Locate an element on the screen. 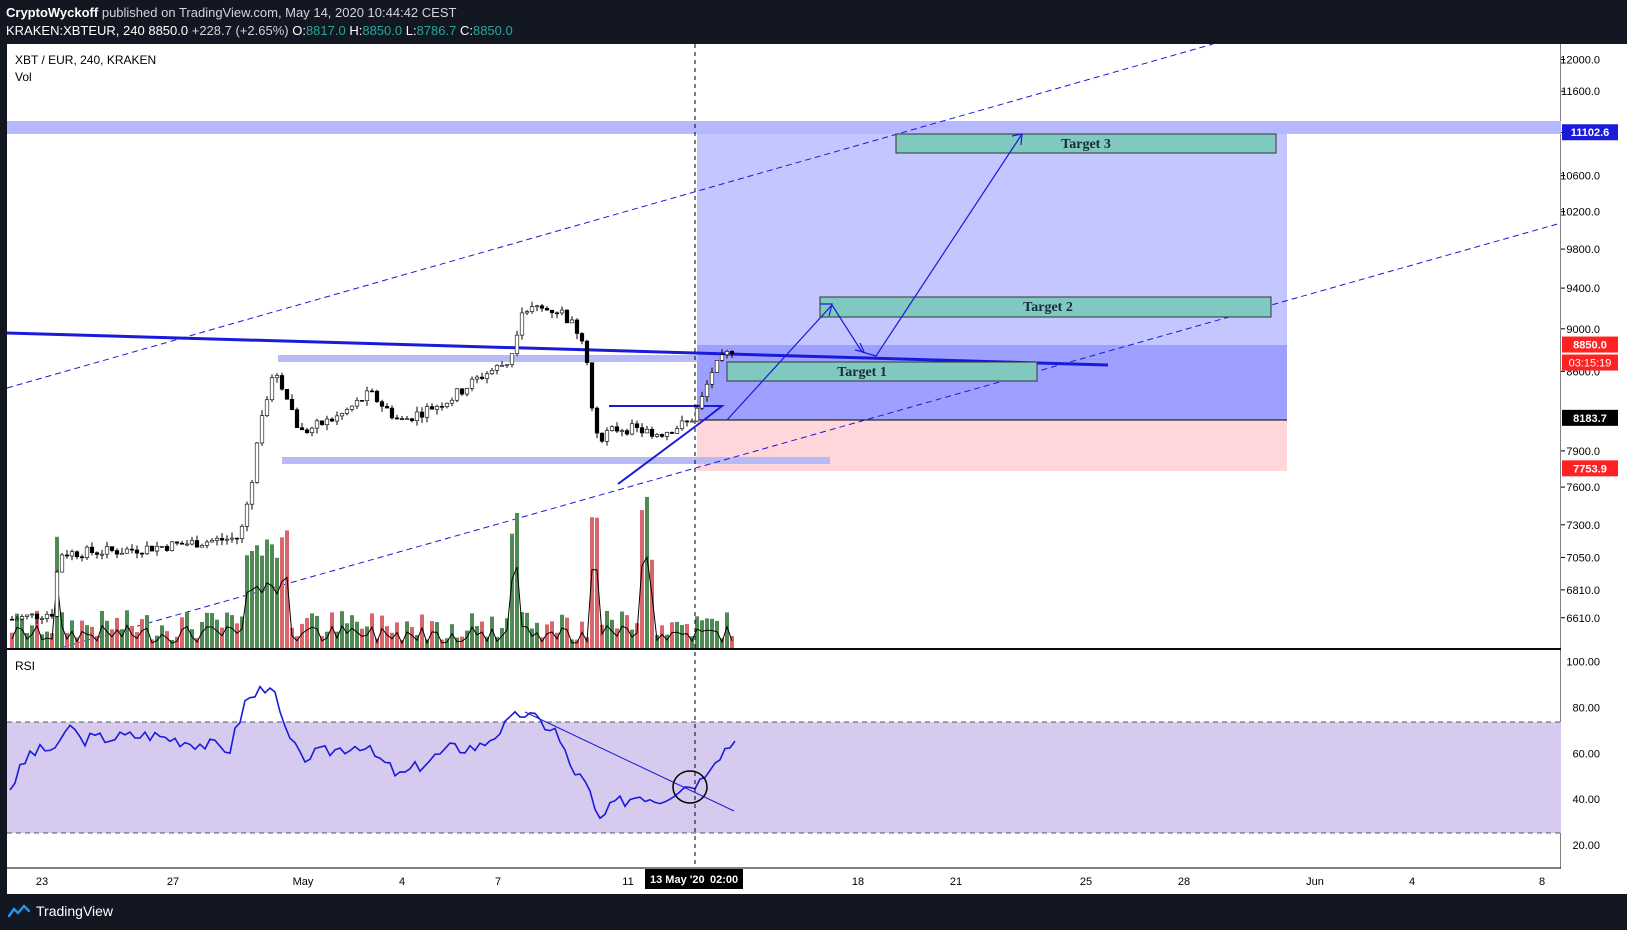 The height and width of the screenshot is (930, 1627). neckline-trendline is located at coordinates (557, 349).